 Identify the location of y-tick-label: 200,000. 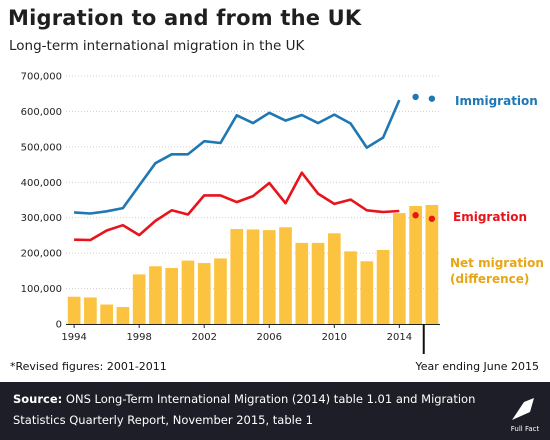
(41, 254).